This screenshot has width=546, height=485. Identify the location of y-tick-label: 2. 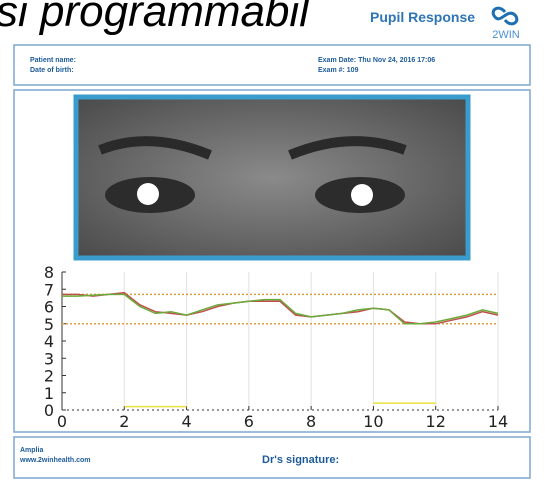
(49, 376).